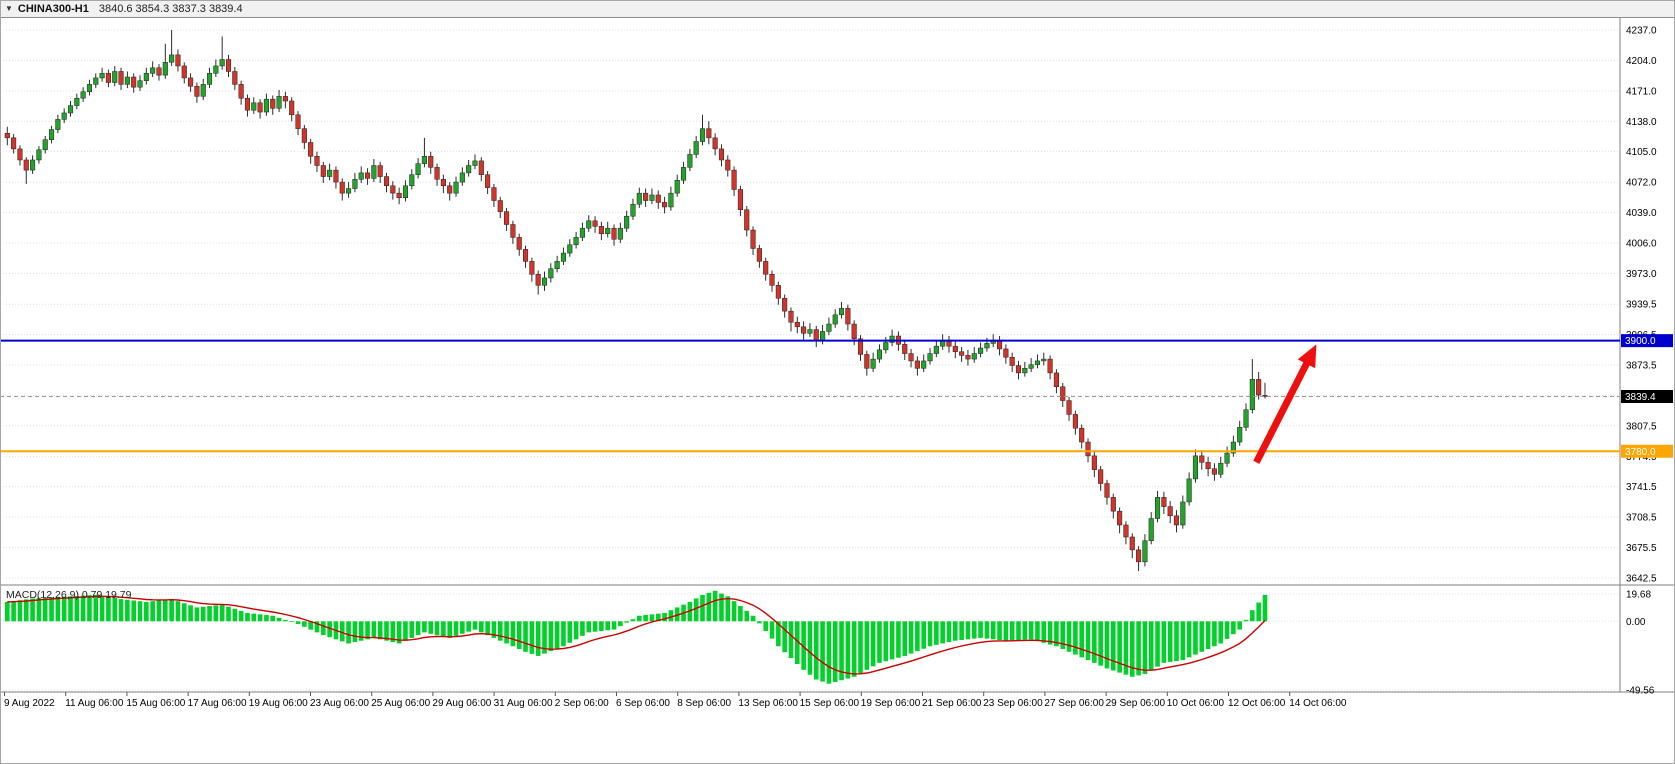 The image size is (1675, 764). I want to click on symbol-dropdown-icon: ▼, so click(9, 8).